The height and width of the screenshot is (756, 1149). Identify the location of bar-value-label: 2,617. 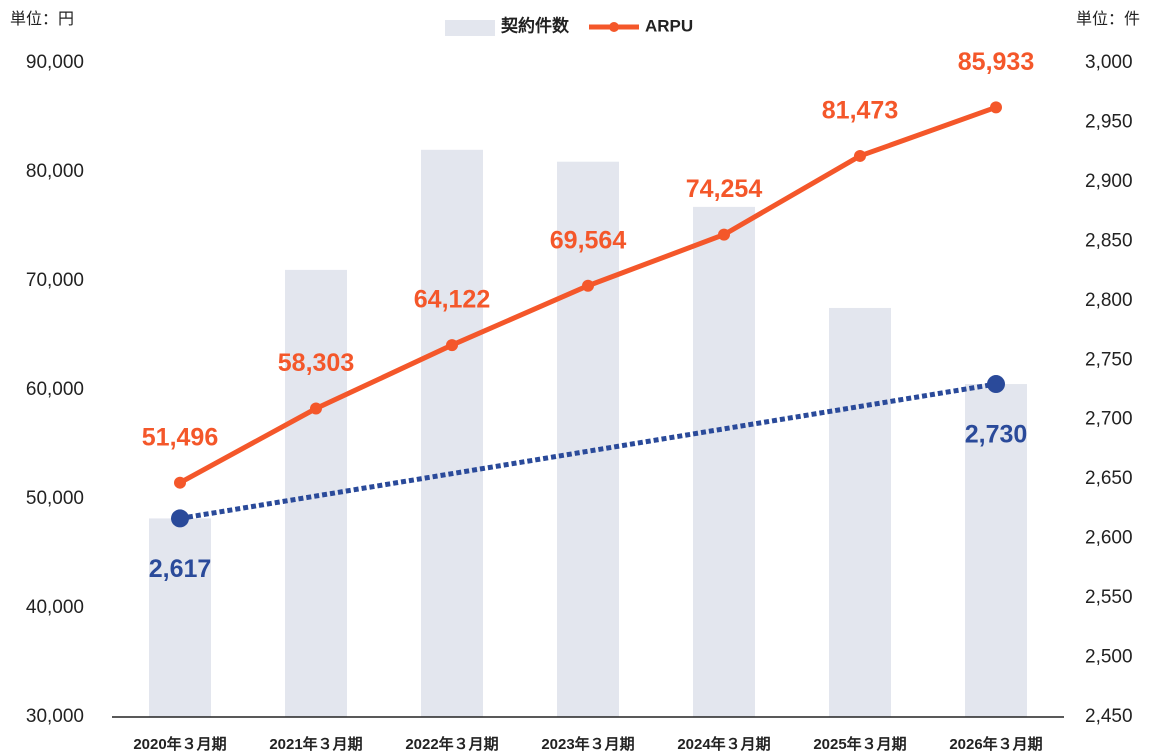
(180, 569).